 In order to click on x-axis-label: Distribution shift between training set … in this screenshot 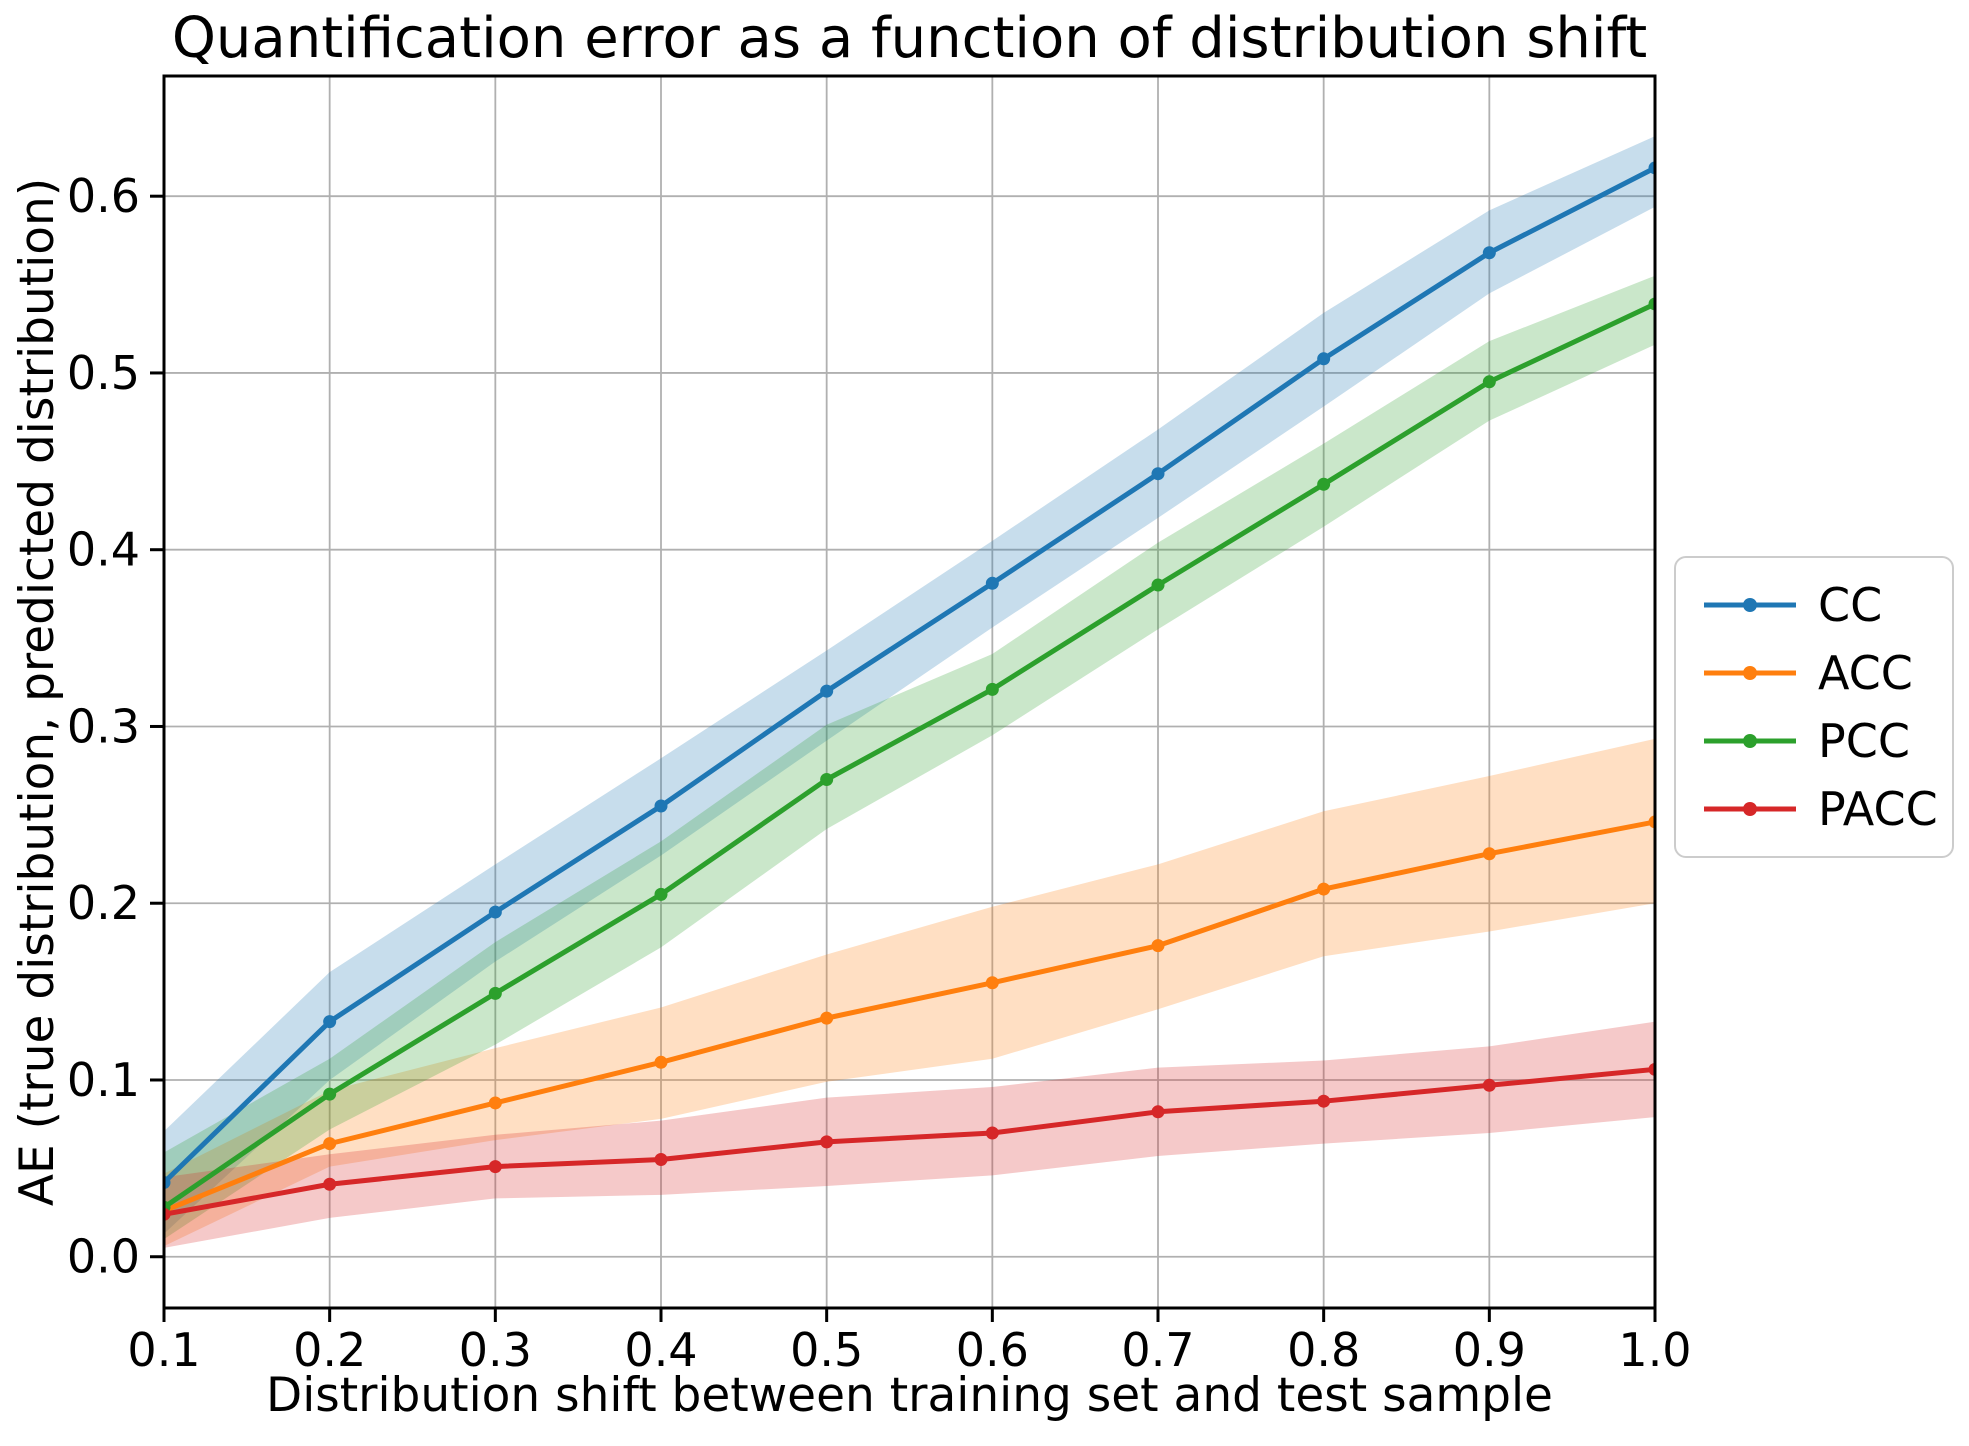, I will do `click(909, 1395)`.